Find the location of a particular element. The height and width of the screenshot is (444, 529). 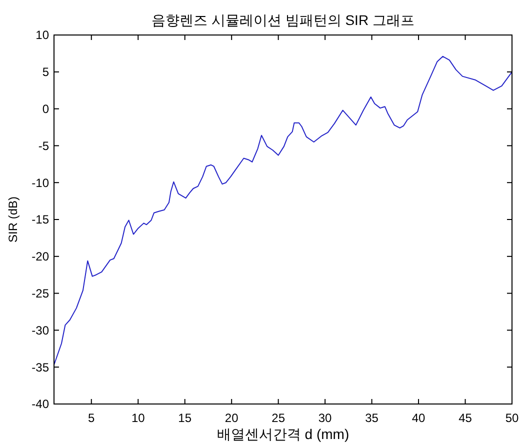

y-tick-label: -35 is located at coordinates (41, 367).